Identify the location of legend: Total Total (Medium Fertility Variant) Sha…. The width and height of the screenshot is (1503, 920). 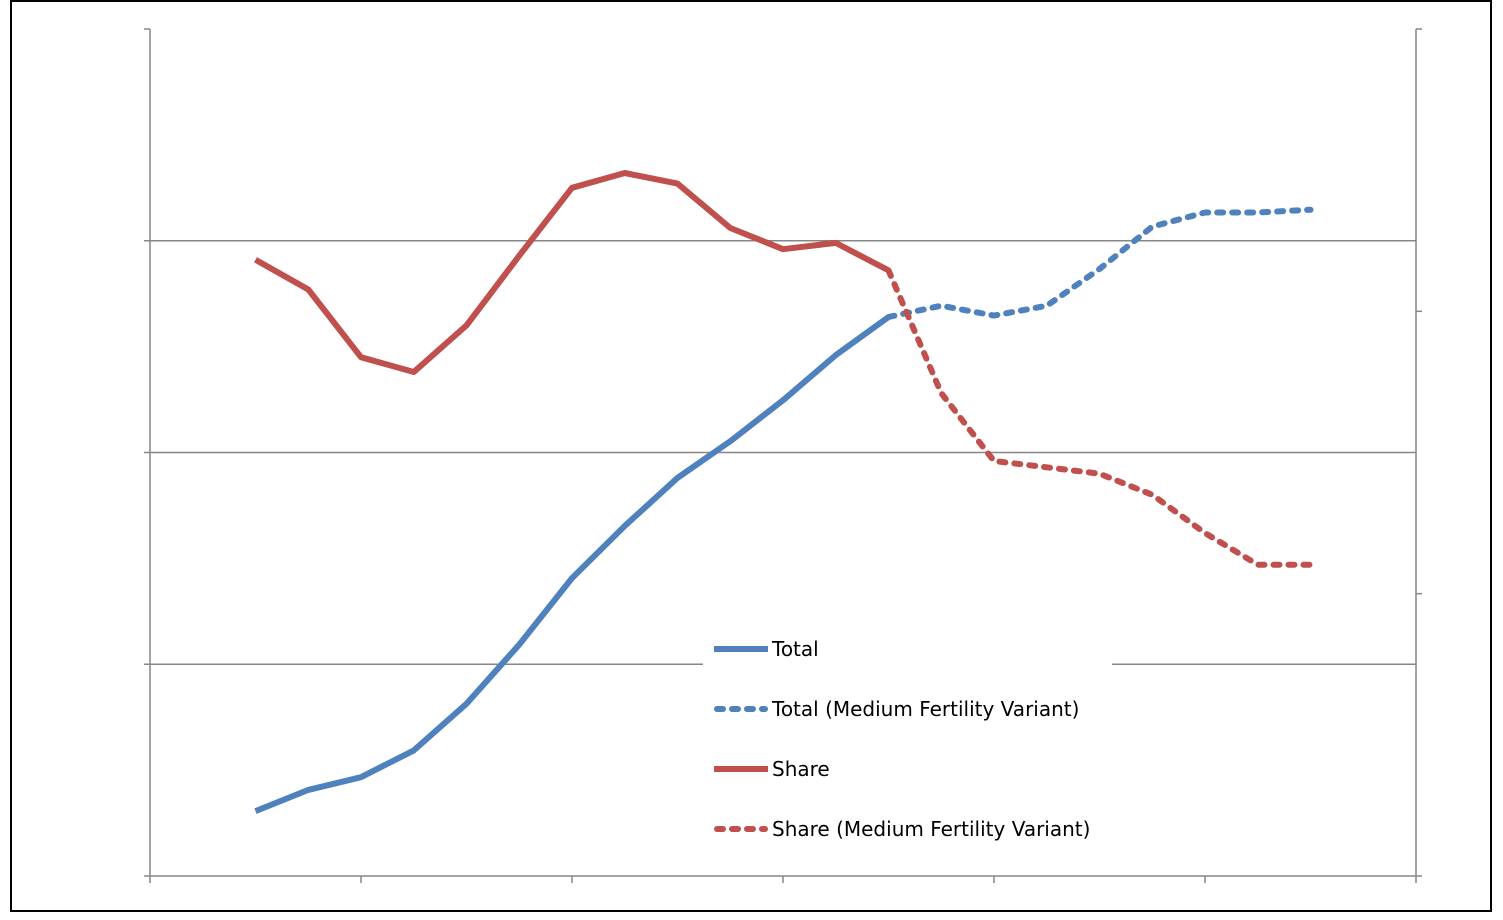
(907, 739).